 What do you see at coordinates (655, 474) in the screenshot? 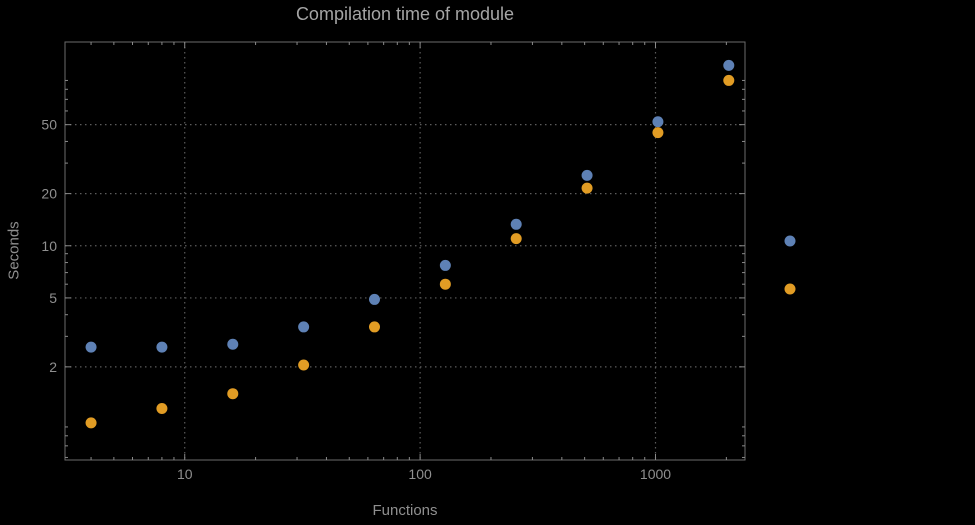
I see `x-tick-label: 1000` at bounding box center [655, 474].